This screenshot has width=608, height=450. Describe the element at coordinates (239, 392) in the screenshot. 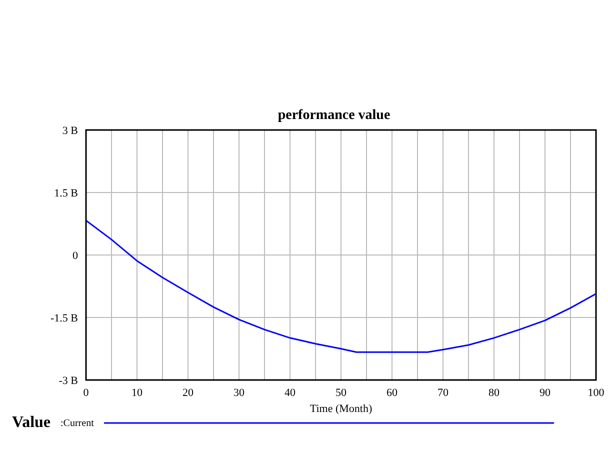

I see `x-tick-label: 30` at that location.